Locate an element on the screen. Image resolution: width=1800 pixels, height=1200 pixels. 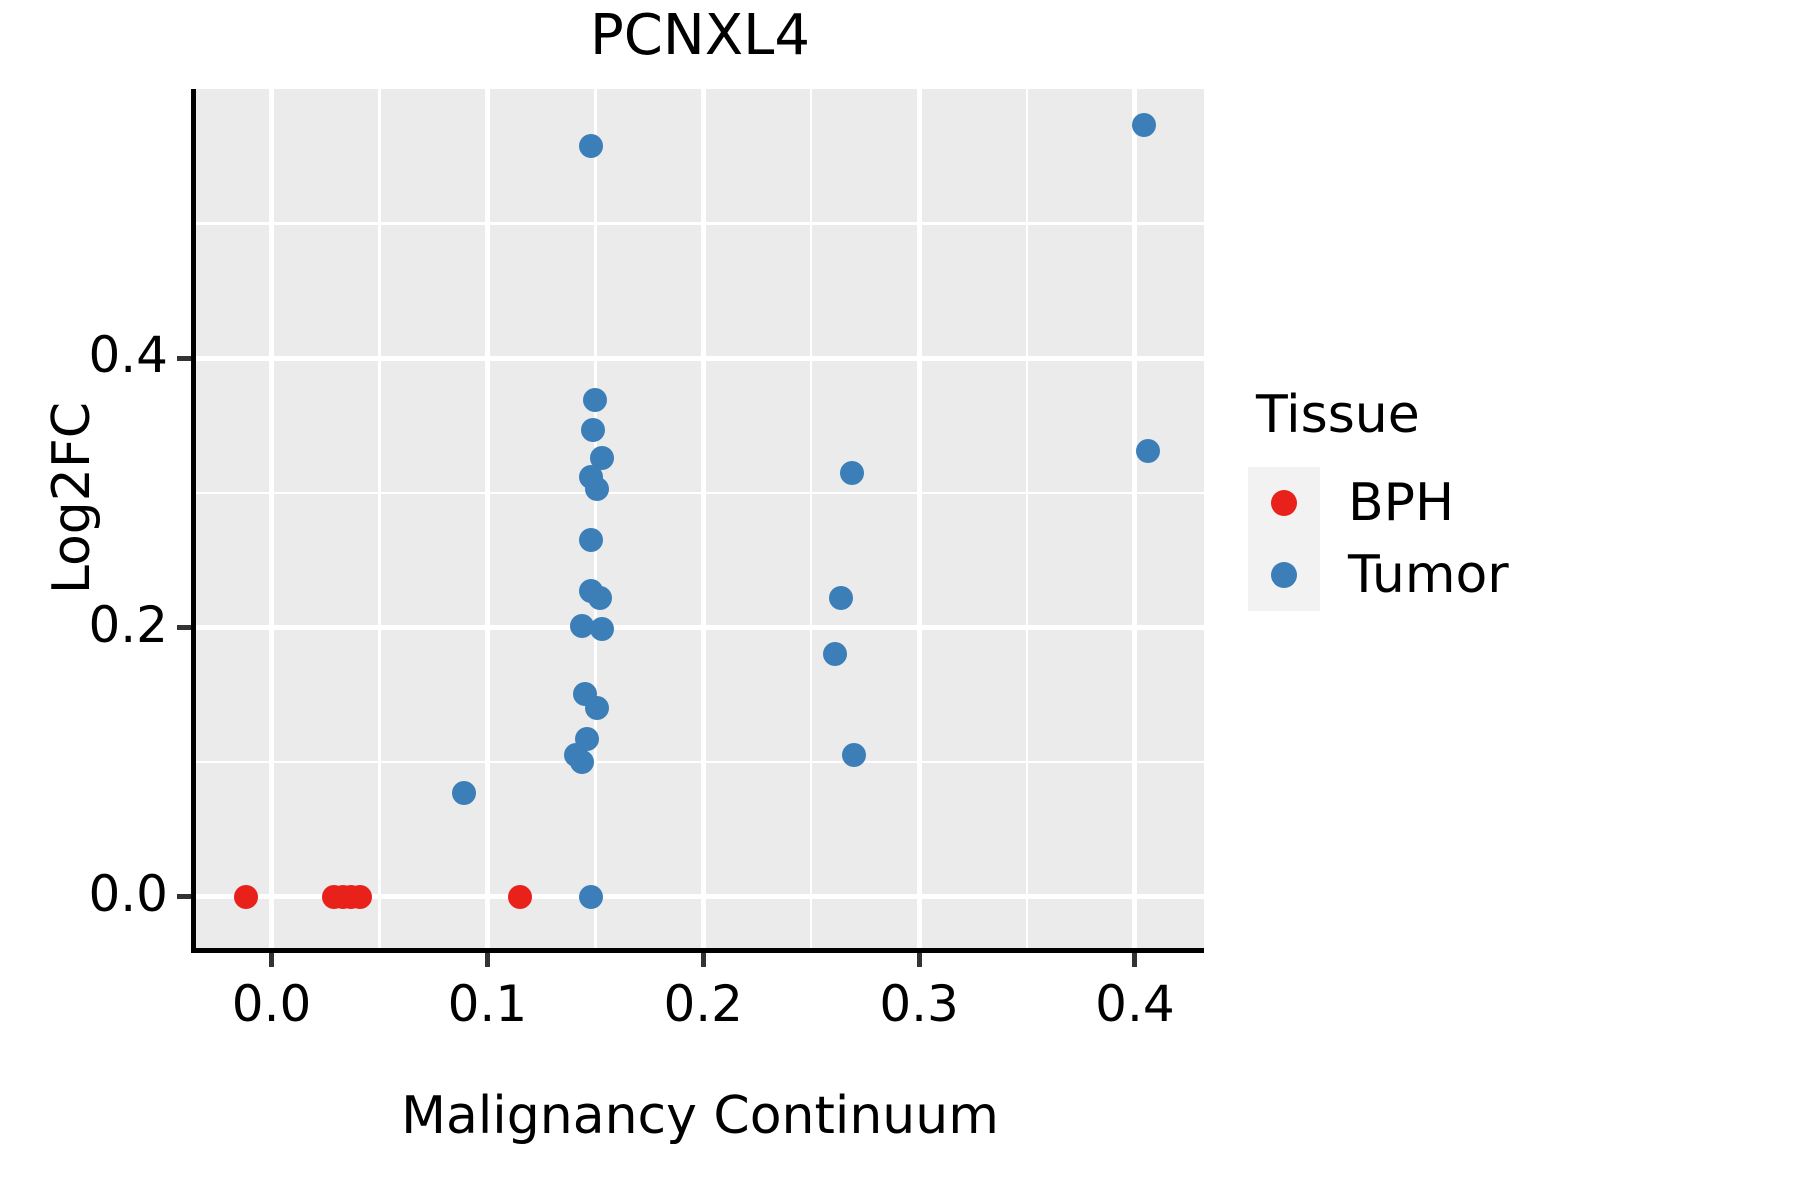
page-title: PCNXL4 is located at coordinates (700, 35).